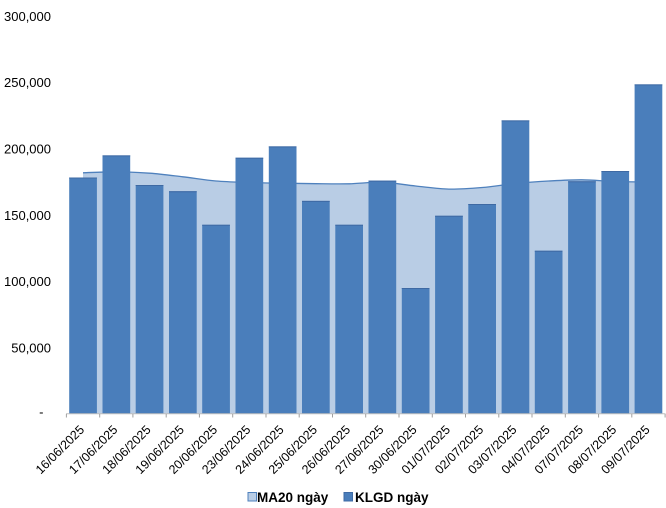 The image size is (666, 508). Describe the element at coordinates (27, 16) in the screenshot. I see `svg-text: 300,000` at that location.